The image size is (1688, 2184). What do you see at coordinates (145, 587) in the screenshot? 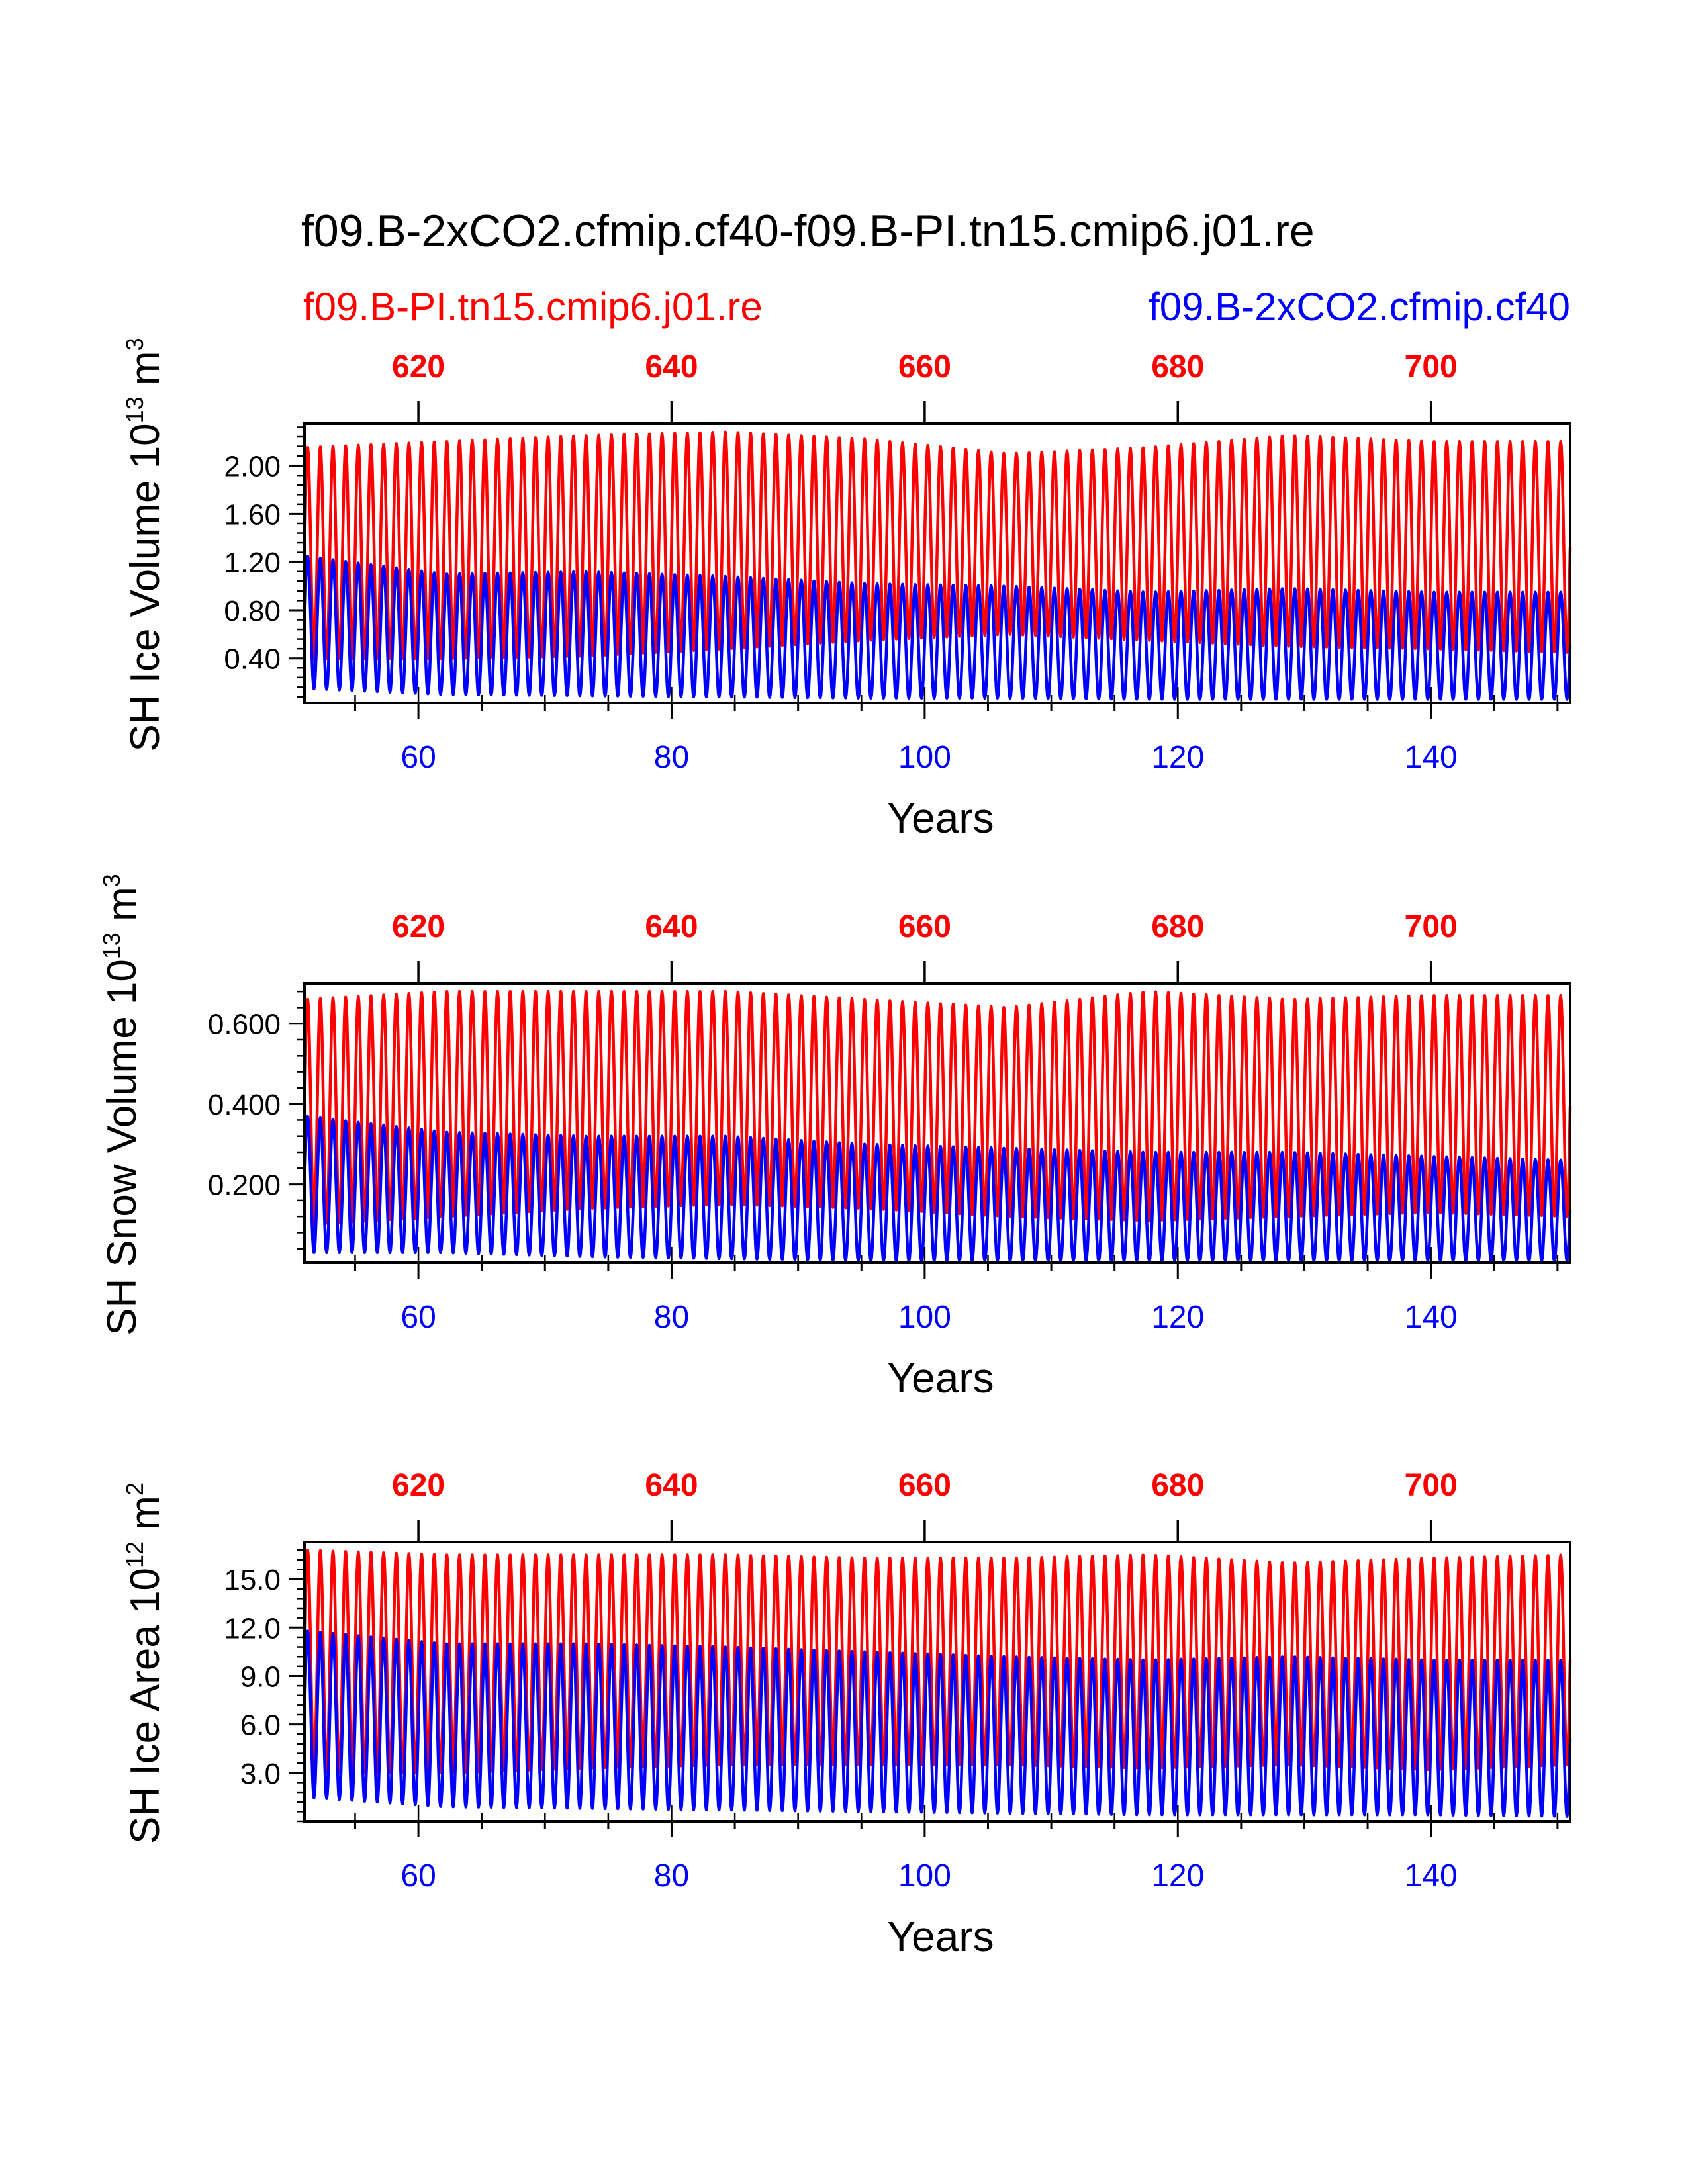
I see `y-label-text: SH Ice Volume 10` at bounding box center [145, 587].